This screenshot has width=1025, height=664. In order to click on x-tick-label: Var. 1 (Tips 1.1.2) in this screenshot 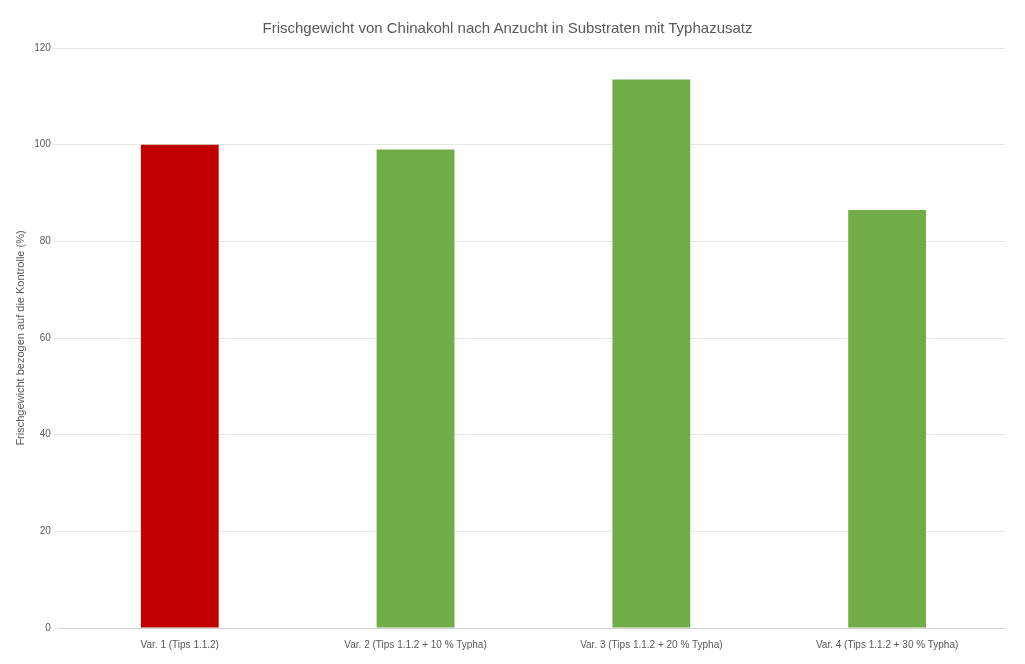, I will do `click(179, 644)`.